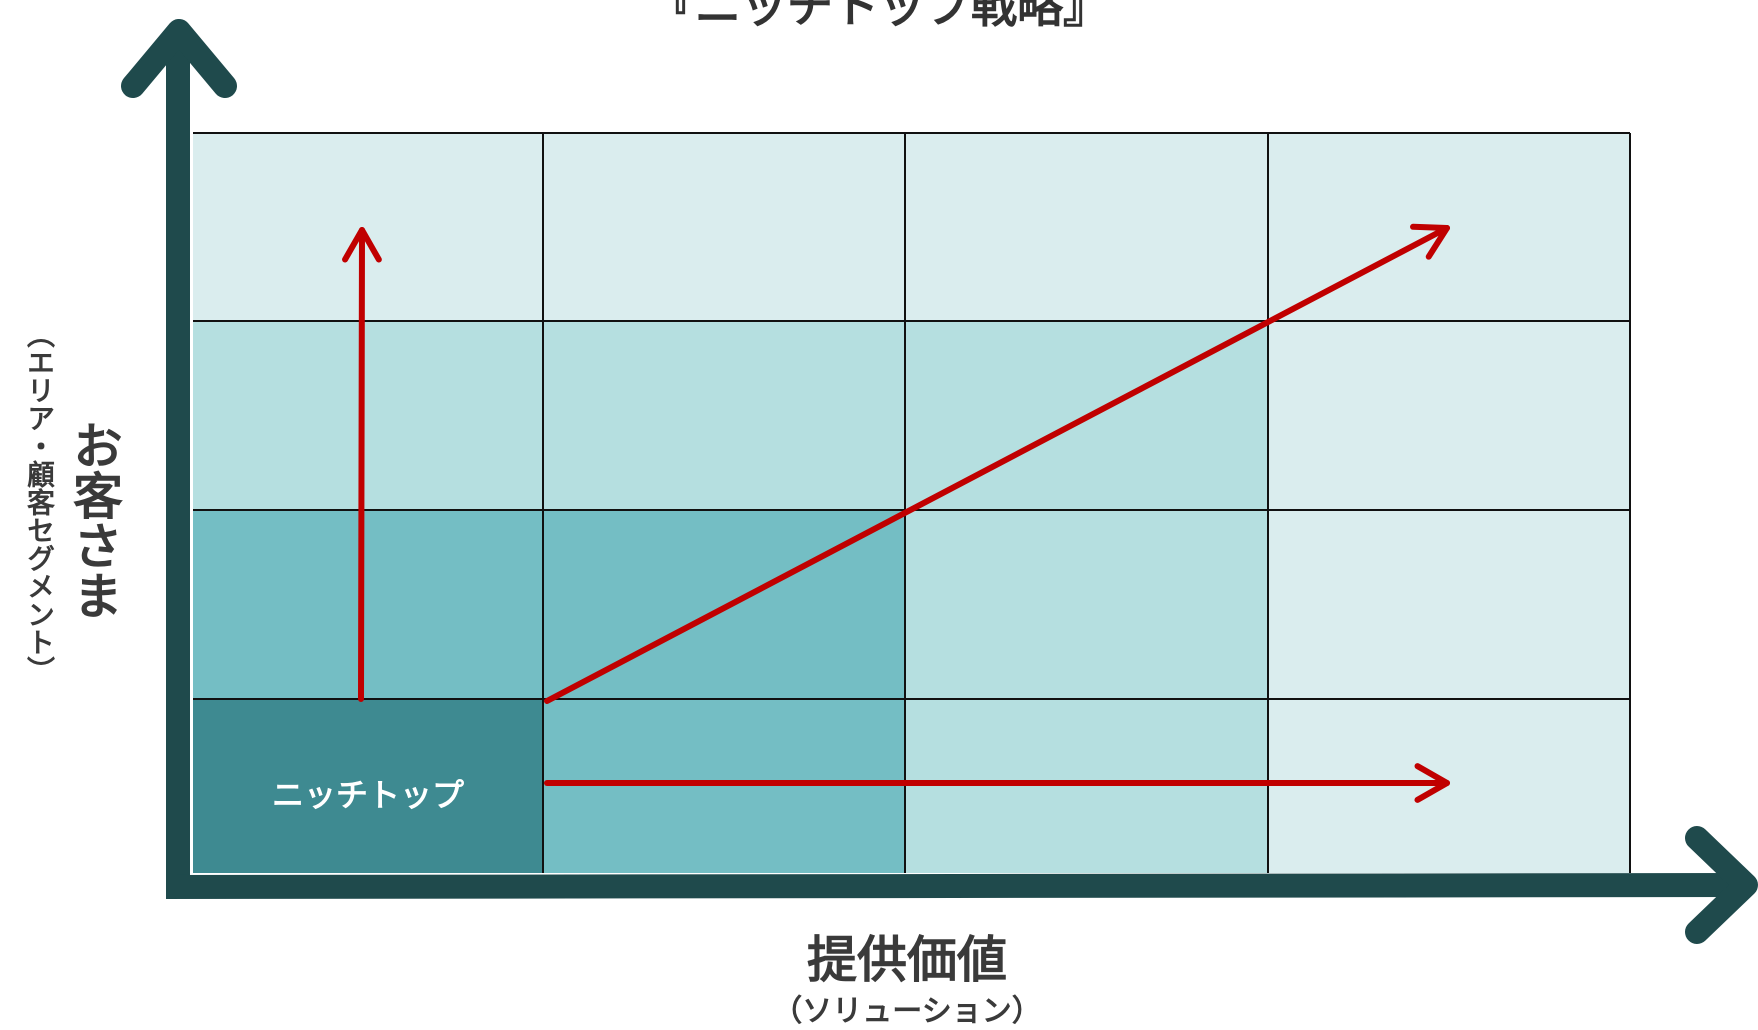  I want to click on y-axis-label: お客さま, so click(94, 520).